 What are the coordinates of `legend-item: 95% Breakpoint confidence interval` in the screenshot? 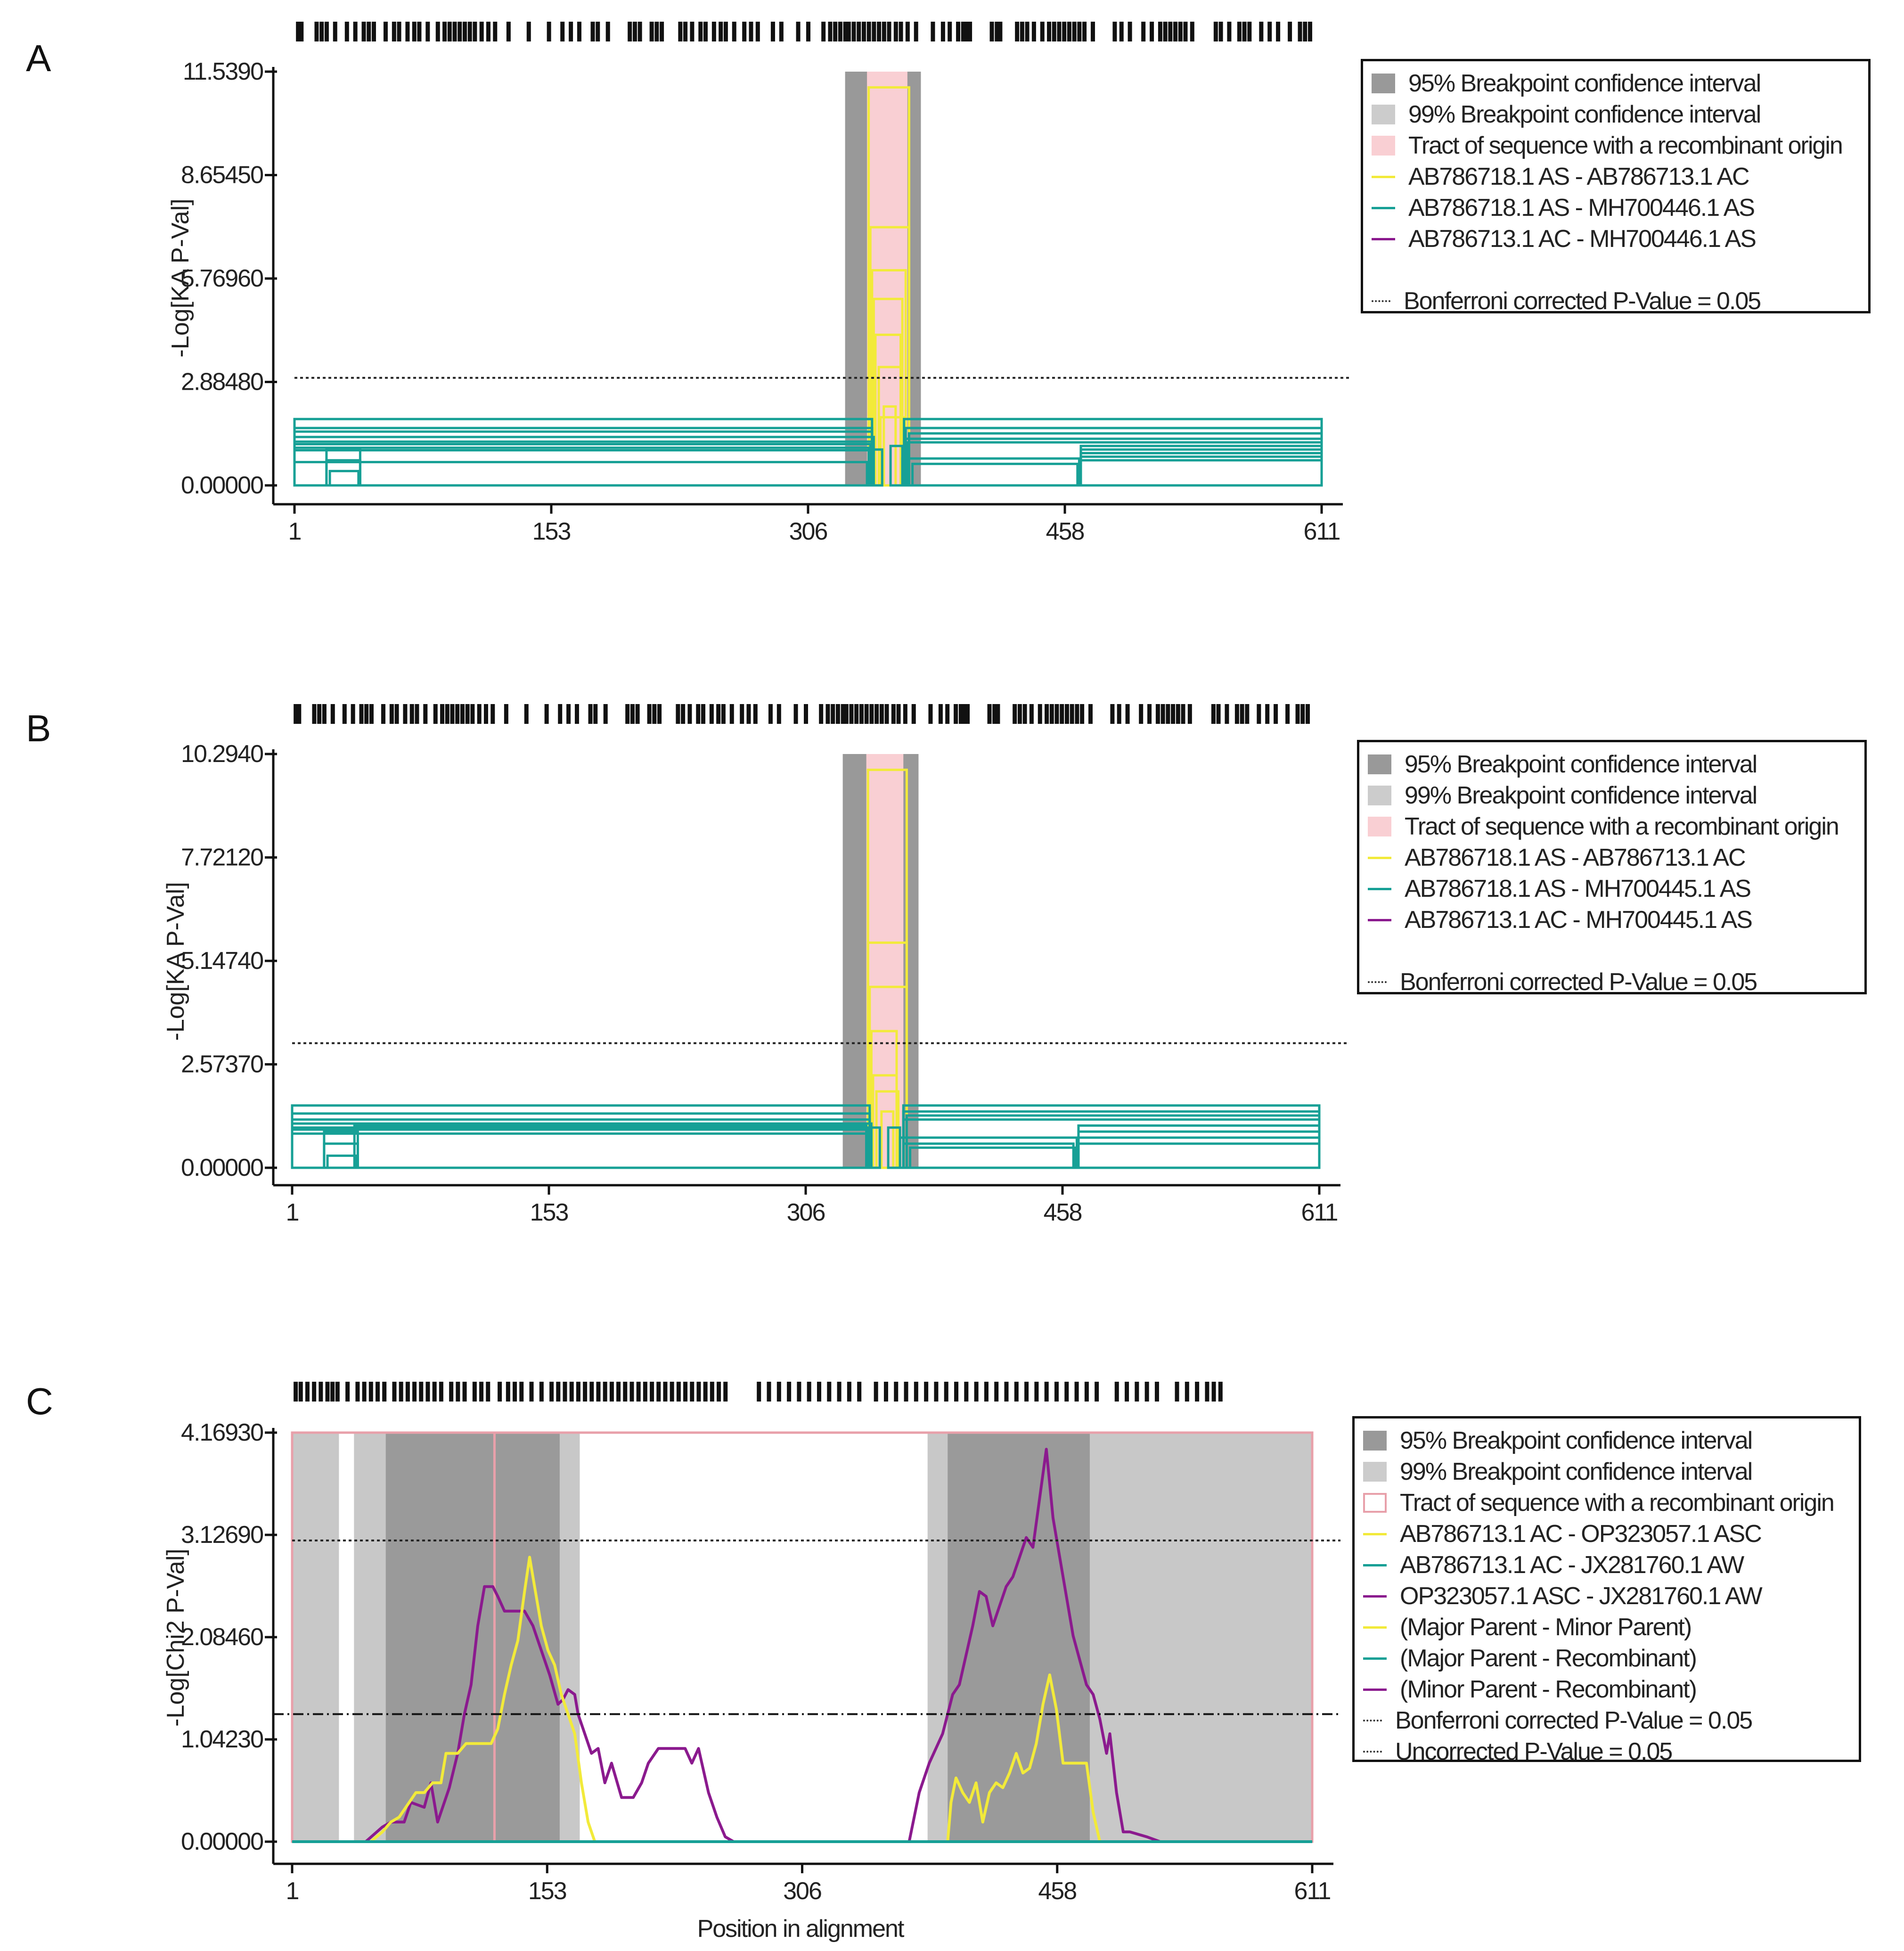 It's located at (1562, 83).